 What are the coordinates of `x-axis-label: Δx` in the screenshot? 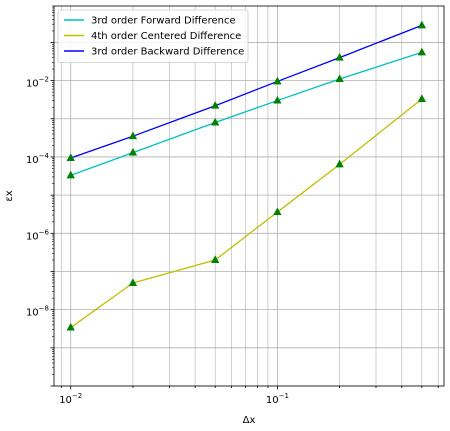 It's located at (249, 420).